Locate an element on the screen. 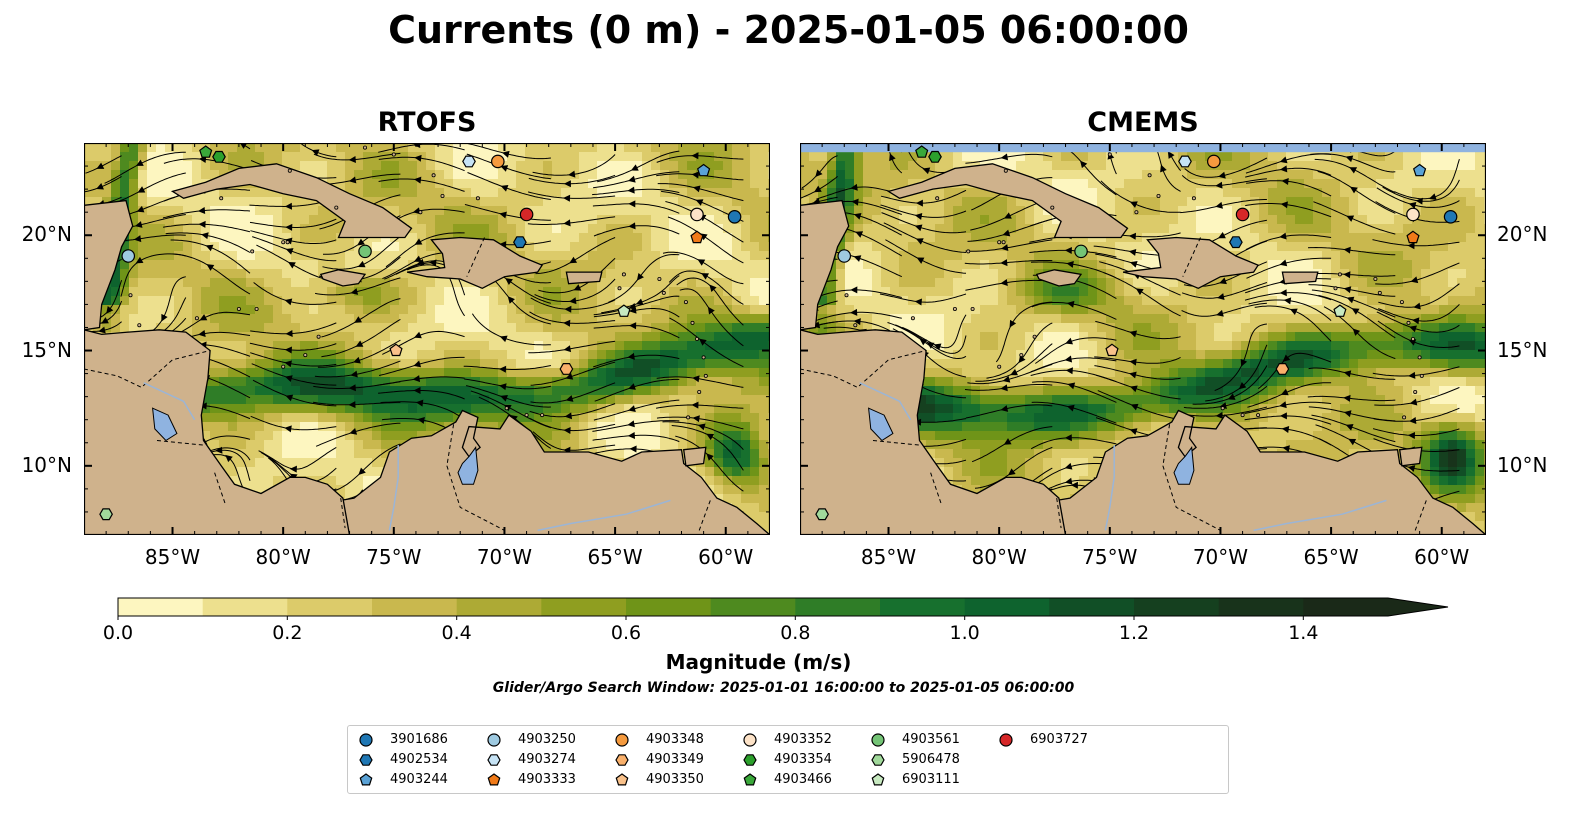 This screenshot has width=1577, height=827. lon-tick-label-left: 75°W is located at coordinates (394, 557).